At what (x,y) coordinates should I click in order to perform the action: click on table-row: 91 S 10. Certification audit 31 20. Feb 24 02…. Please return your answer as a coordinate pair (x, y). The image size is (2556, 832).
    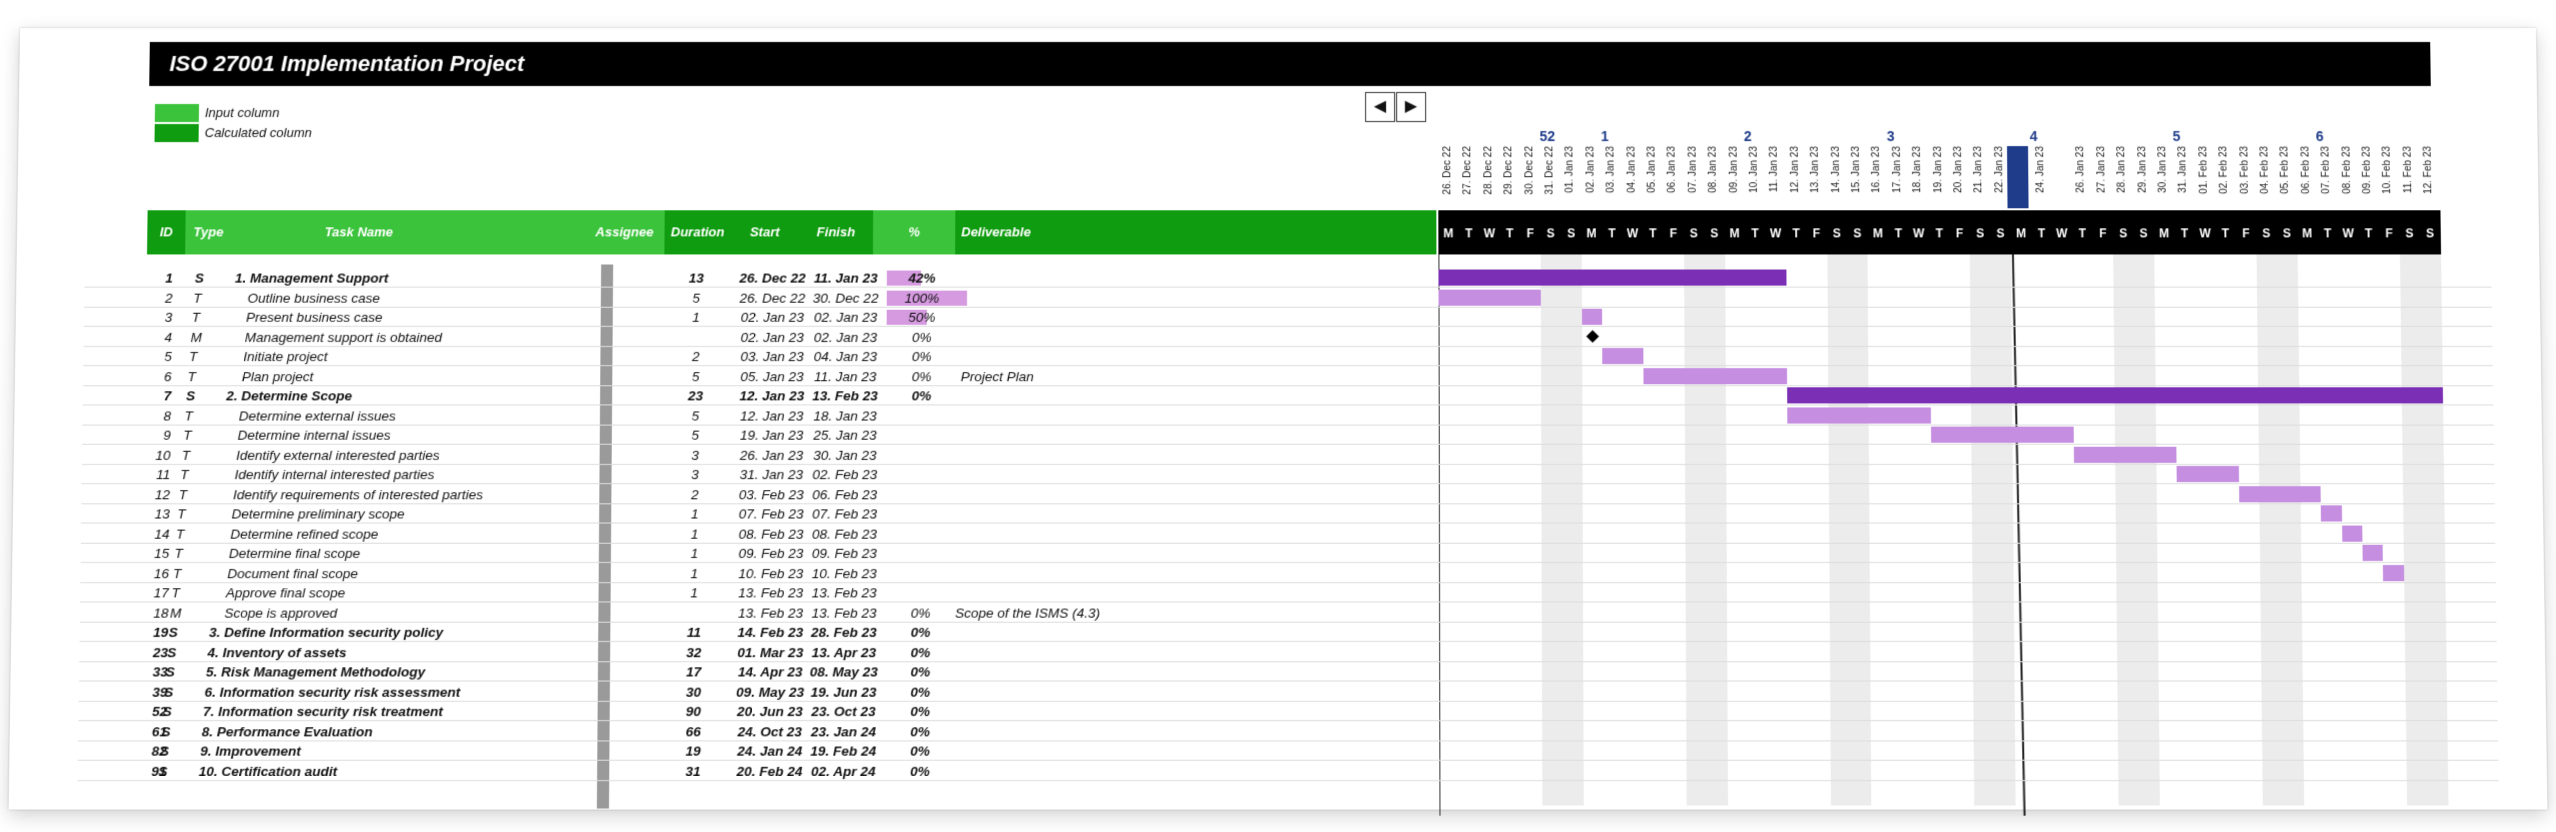
    Looking at the image, I should click on (774, 770).